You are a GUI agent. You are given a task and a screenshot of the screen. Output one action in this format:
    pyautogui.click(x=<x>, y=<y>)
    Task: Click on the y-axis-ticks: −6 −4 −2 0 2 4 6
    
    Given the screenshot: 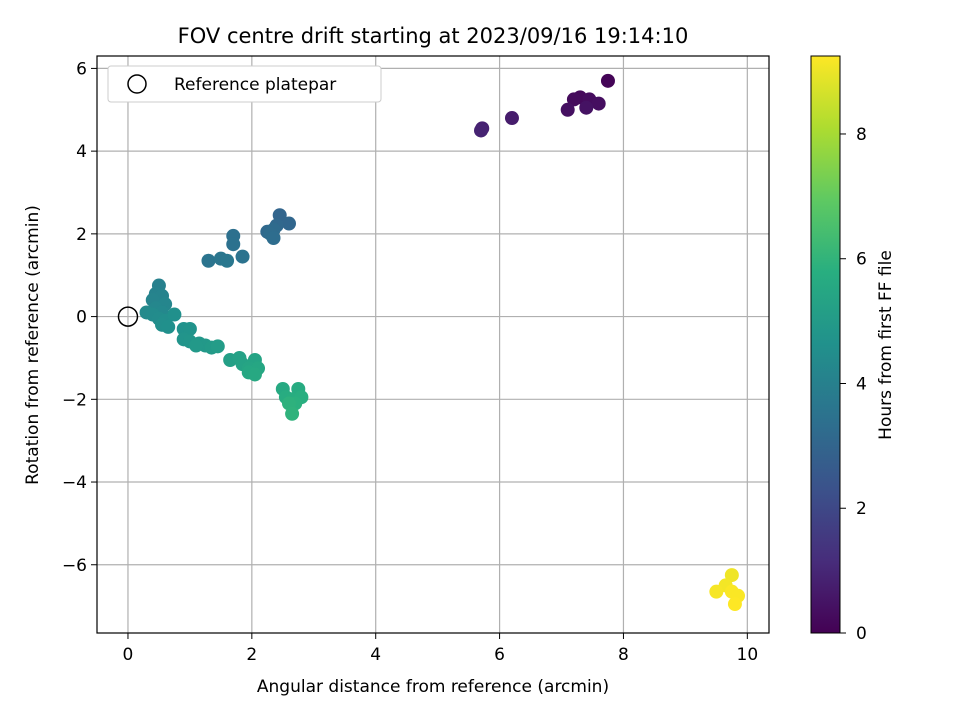 What is the action you would take?
    pyautogui.click(x=79, y=317)
    